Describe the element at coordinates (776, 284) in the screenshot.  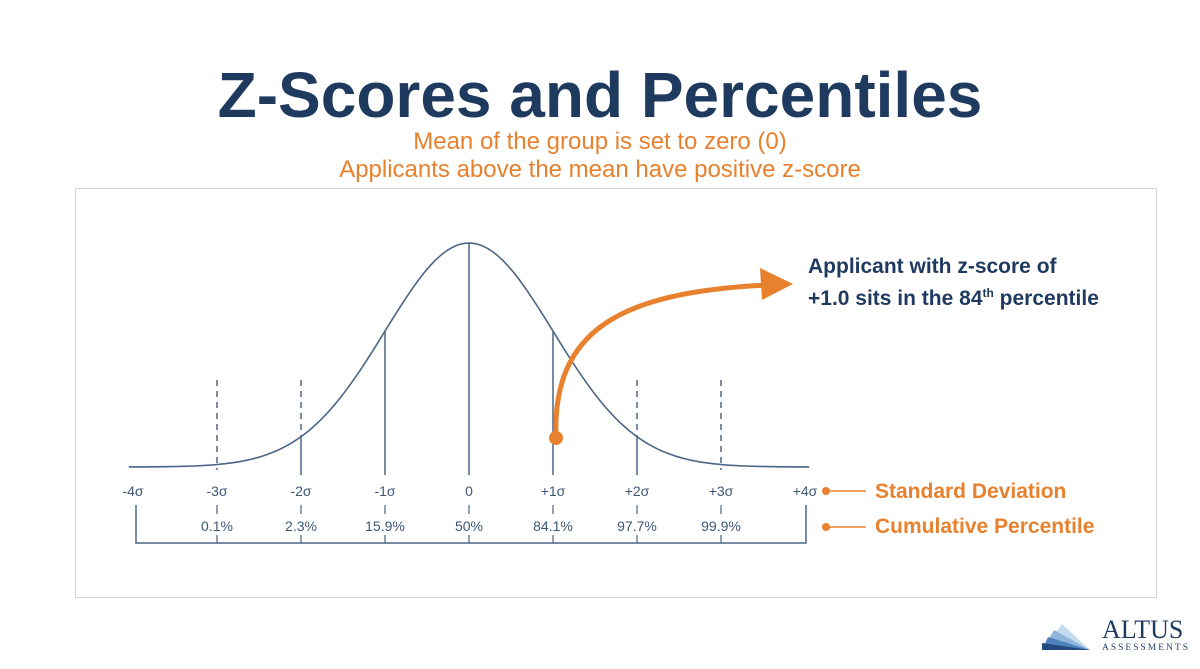
I see `arrowhead-icon` at that location.